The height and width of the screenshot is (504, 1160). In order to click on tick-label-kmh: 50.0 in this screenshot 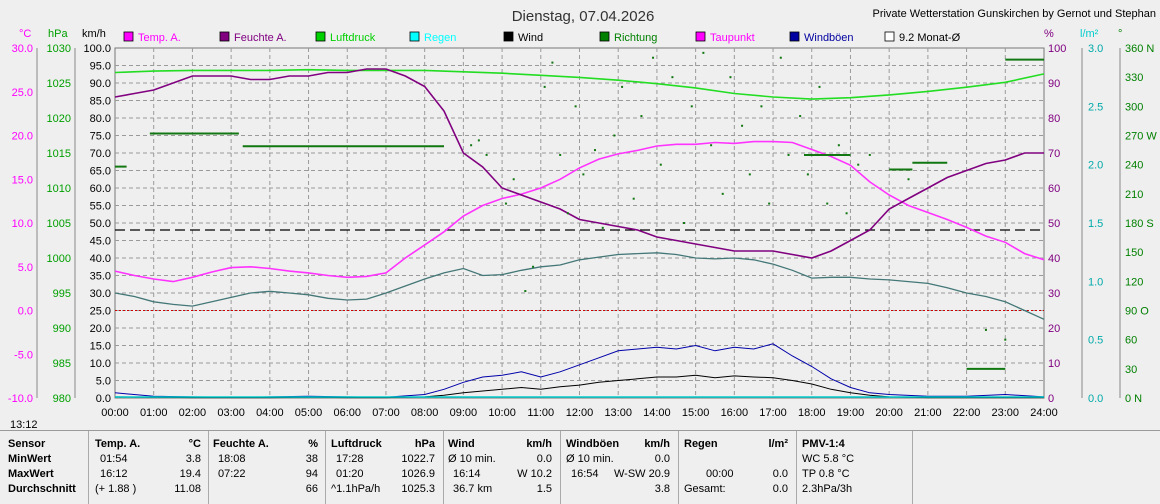, I will do `click(100, 224)`.